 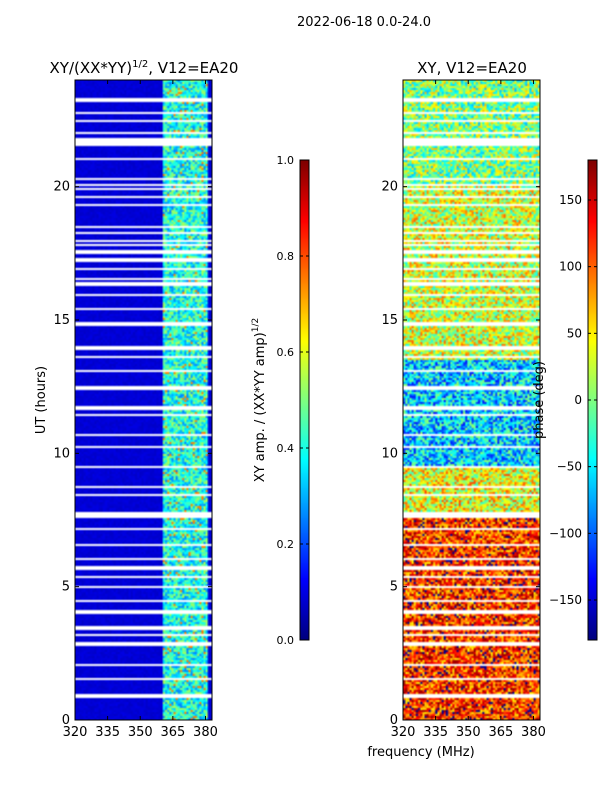 What do you see at coordinates (286, 640) in the screenshot?
I see `colorbar-tick-label: 0.0` at bounding box center [286, 640].